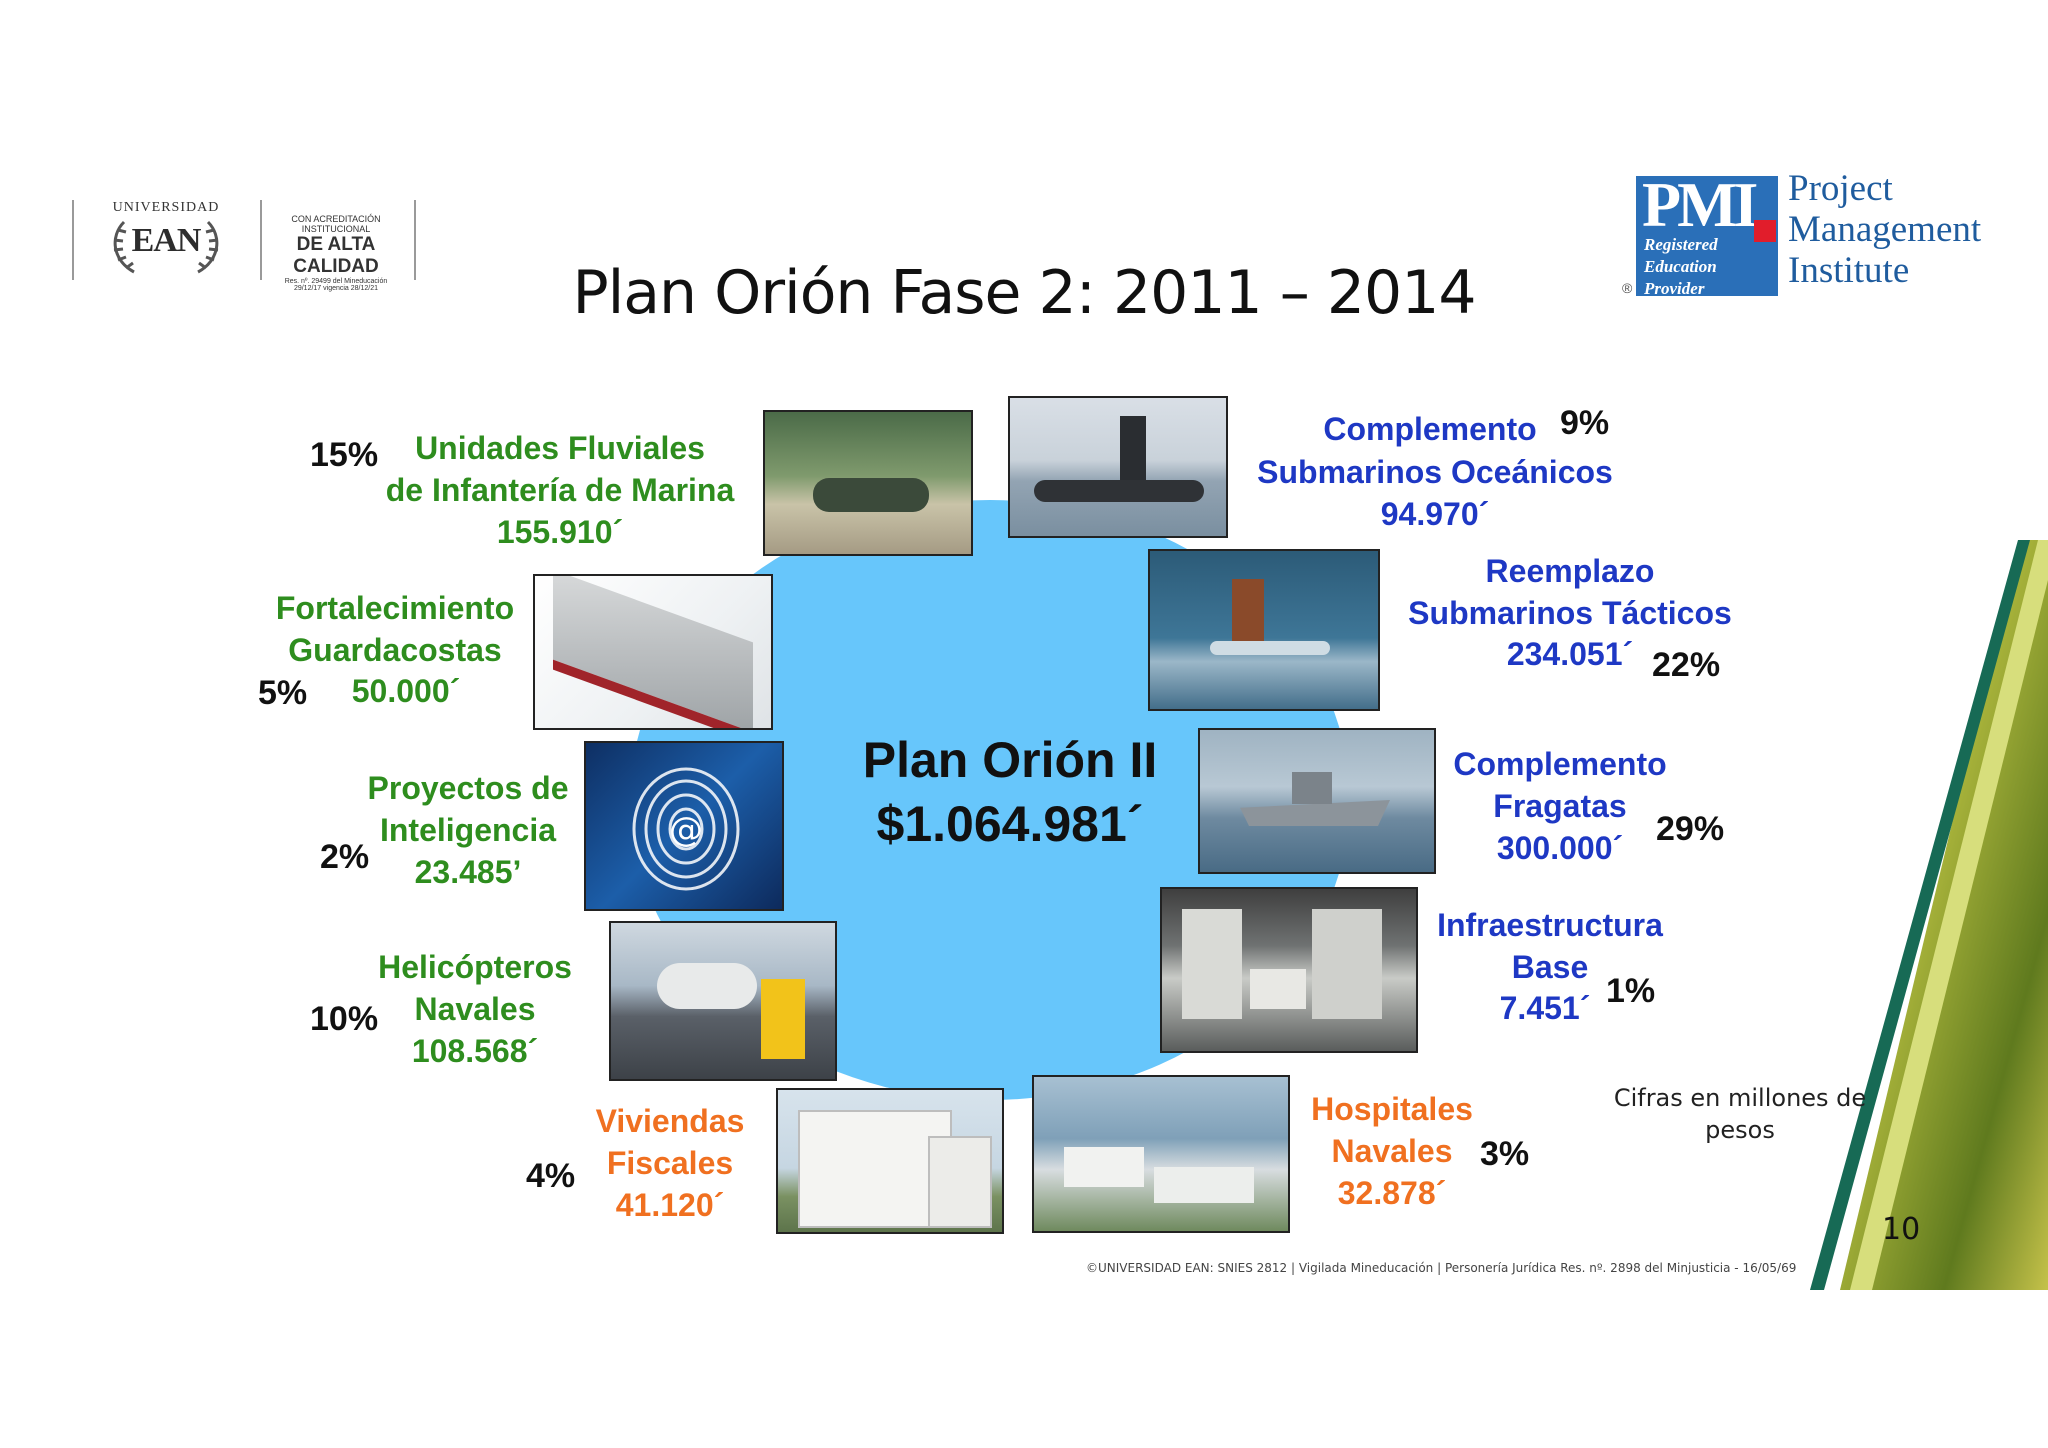  I want to click on accreditation-headline: DE ALTA CALIDAD, so click(336, 255).